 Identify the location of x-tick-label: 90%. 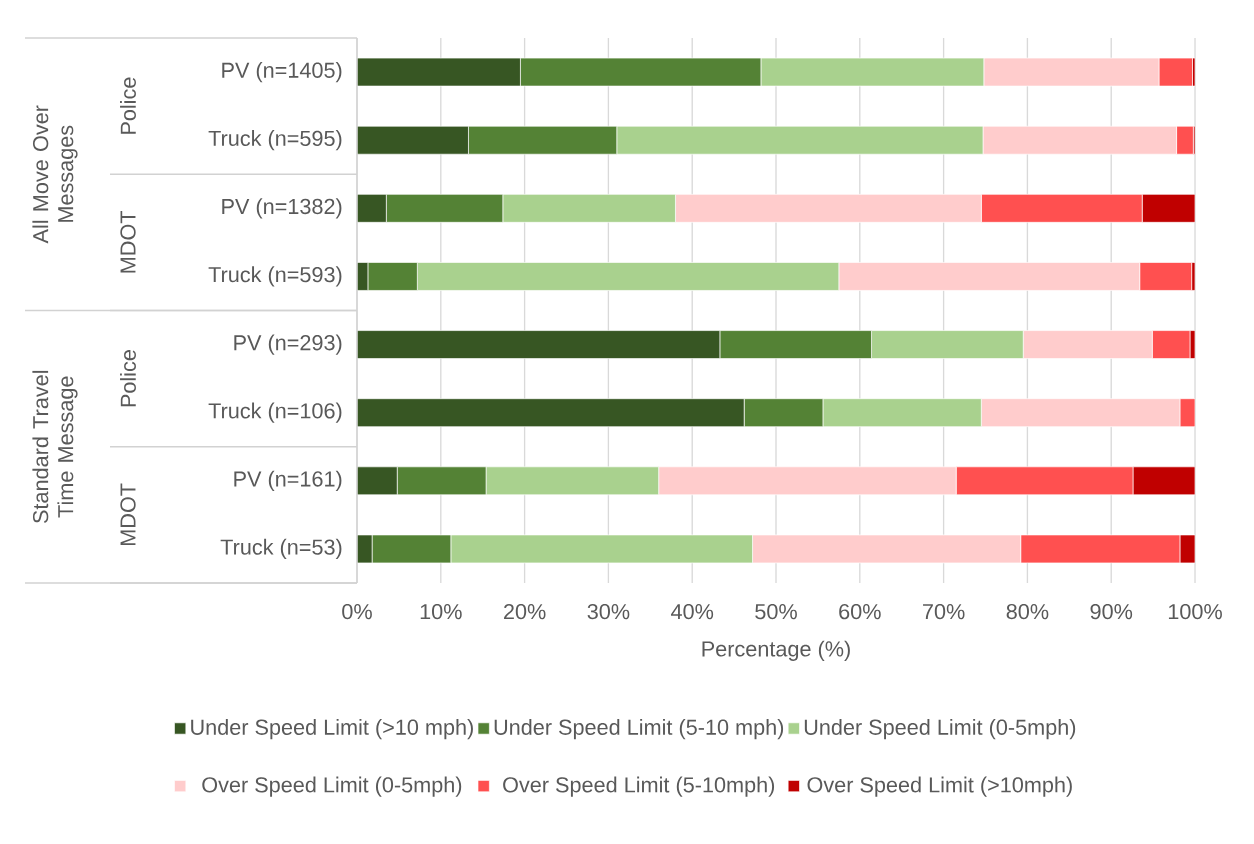
(1111, 611).